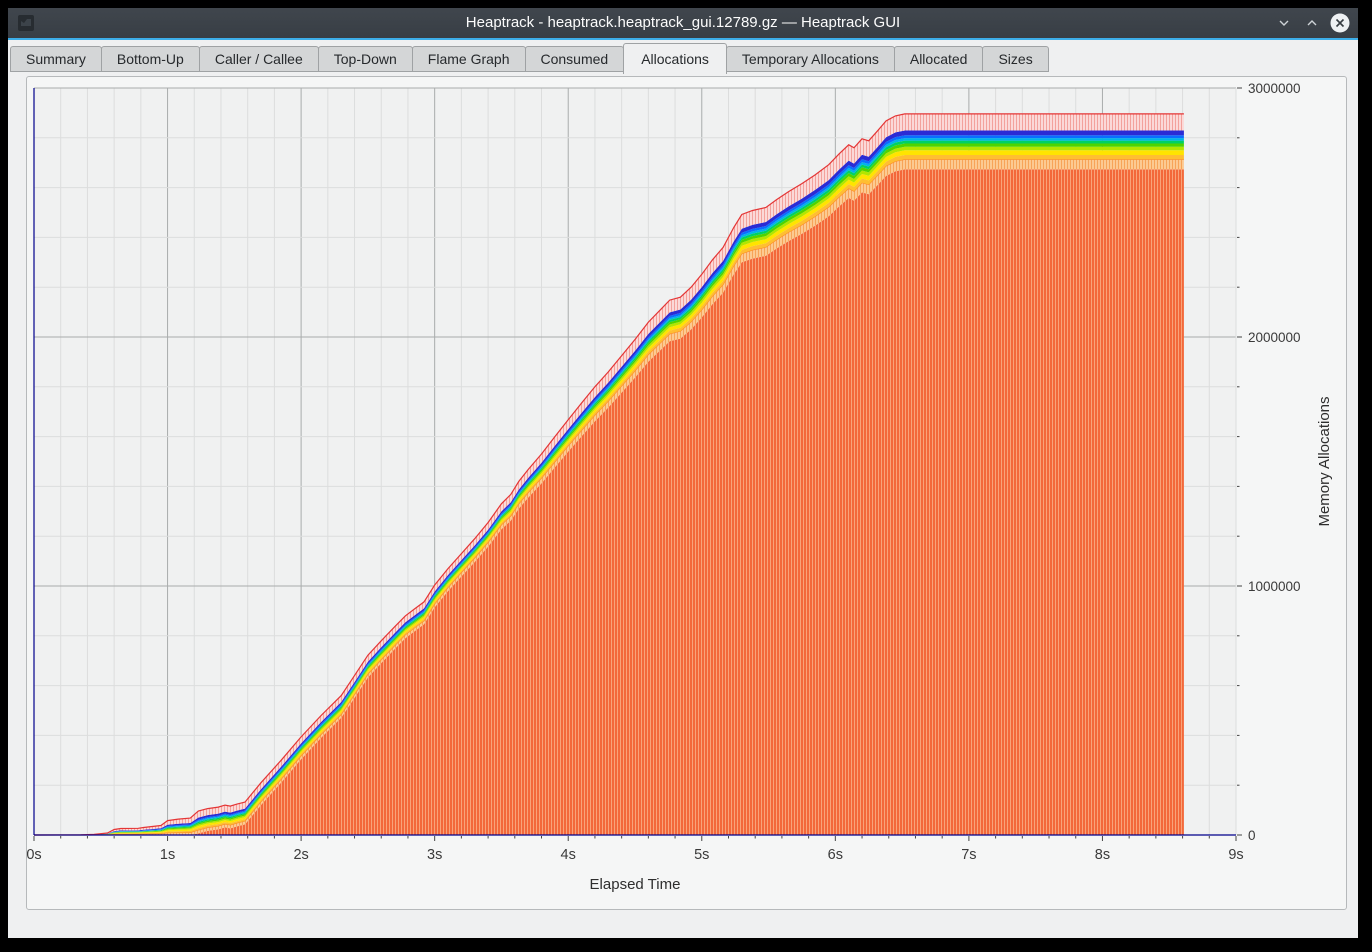  I want to click on y-tick-label: 3000000, so click(1274, 88).